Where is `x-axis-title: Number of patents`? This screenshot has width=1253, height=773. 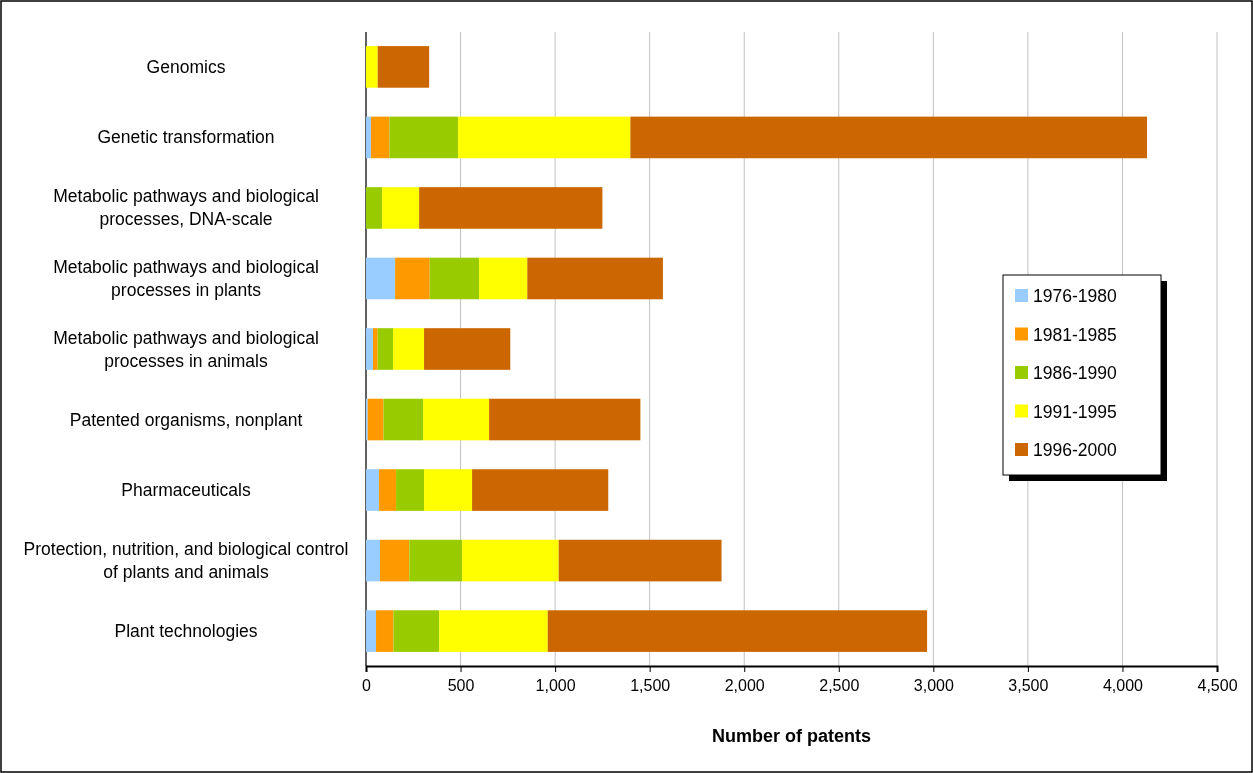 x-axis-title: Number of patents is located at coordinates (791, 736).